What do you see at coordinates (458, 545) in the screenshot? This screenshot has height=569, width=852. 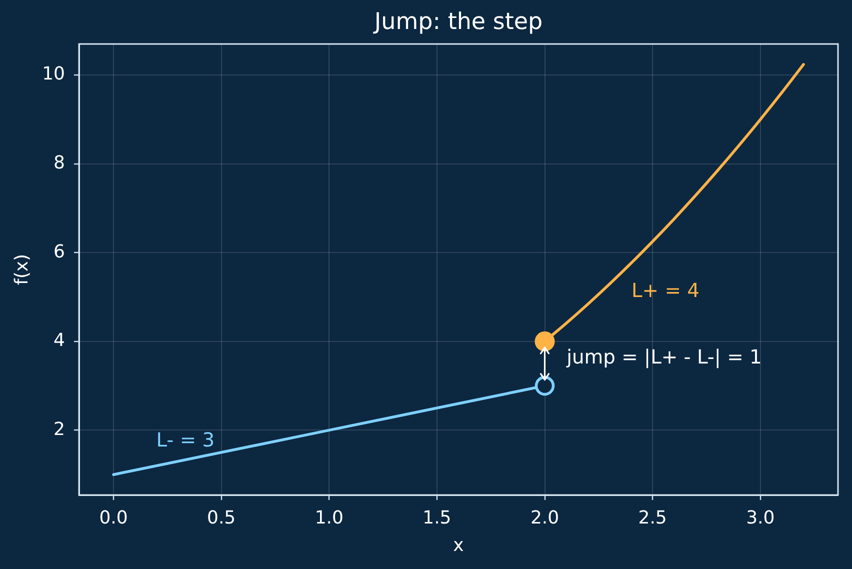 I see `x-axis-title: x` at bounding box center [458, 545].